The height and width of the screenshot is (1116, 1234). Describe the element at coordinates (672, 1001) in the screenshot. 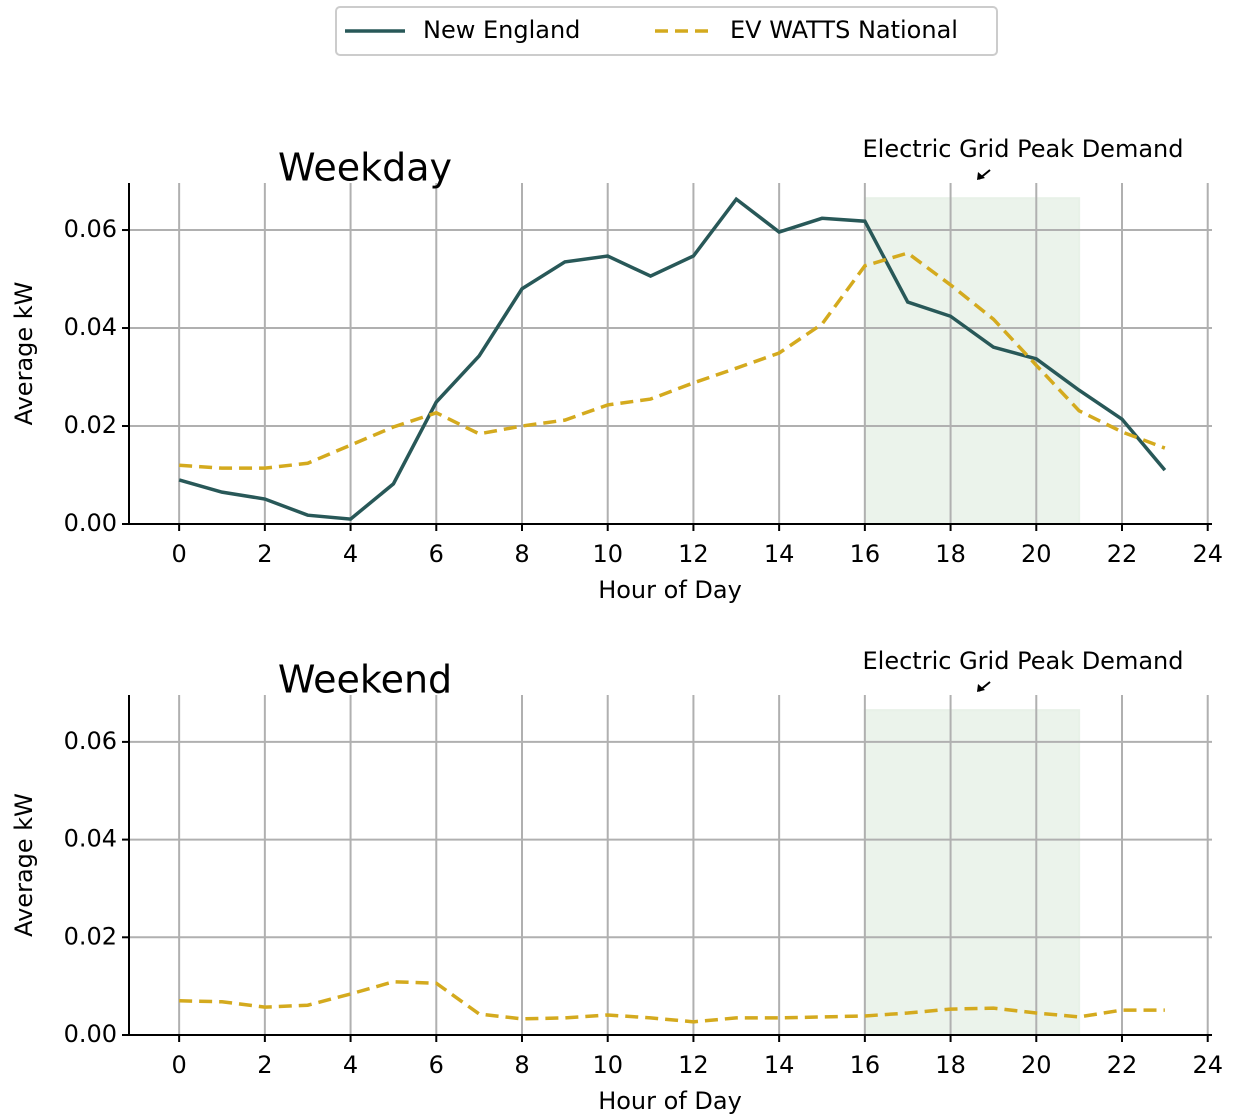

I see `series-line` at that location.